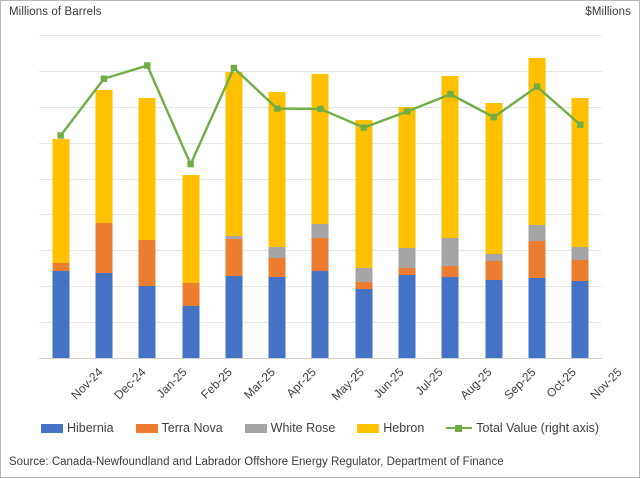 This screenshot has width=640, height=478. Describe the element at coordinates (520, 384) in the screenshot. I see `x-axis-tick: Sep-25` at that location.